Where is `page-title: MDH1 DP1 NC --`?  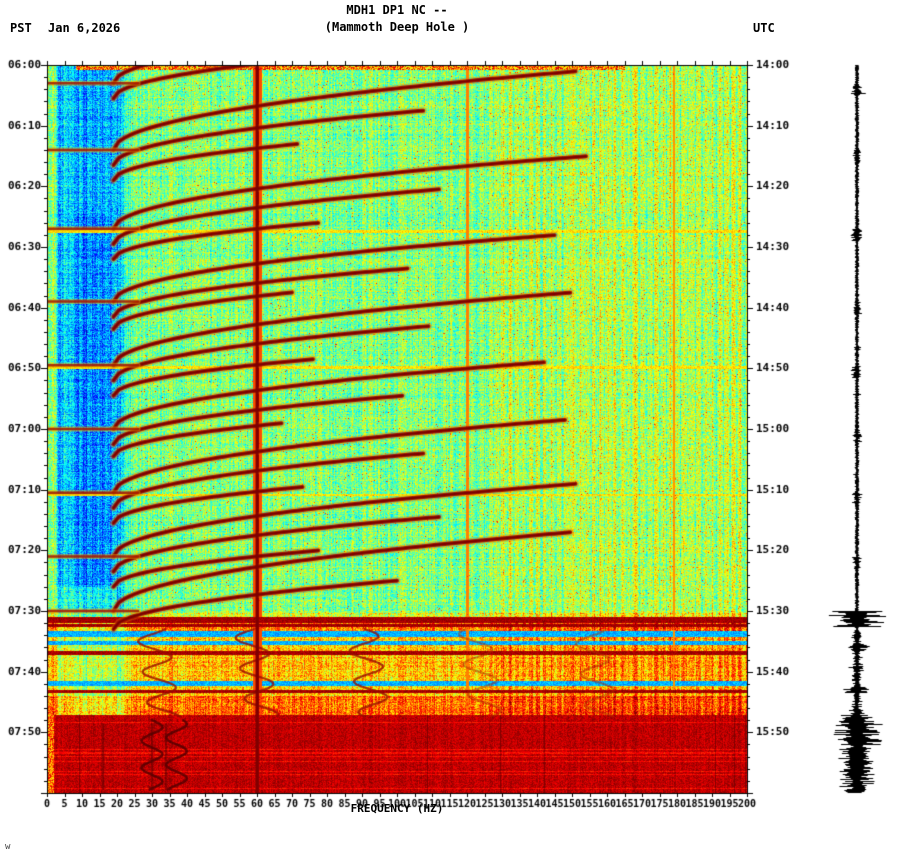
page-title: MDH1 DP1 NC -- is located at coordinates (397, 10).